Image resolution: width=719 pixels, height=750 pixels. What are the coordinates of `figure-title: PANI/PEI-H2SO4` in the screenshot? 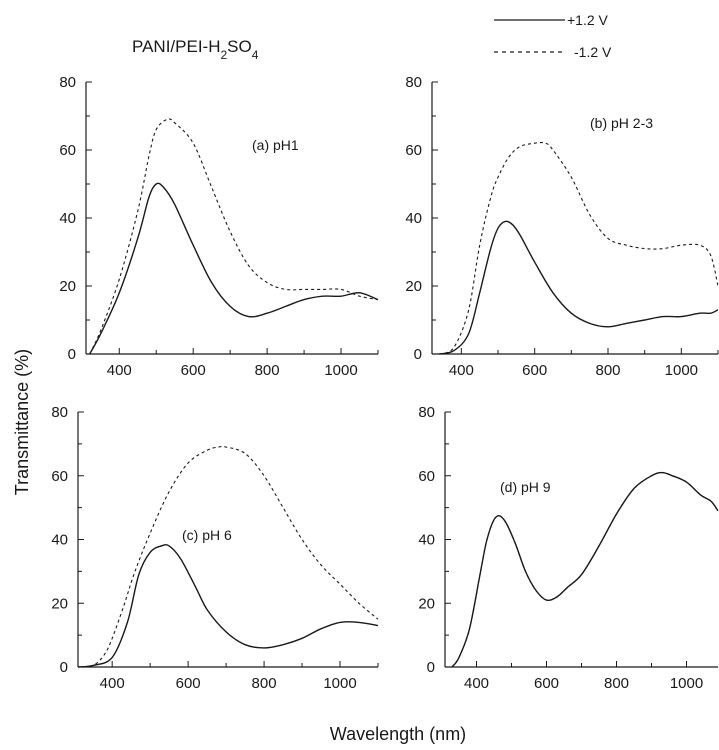 It's located at (195, 49).